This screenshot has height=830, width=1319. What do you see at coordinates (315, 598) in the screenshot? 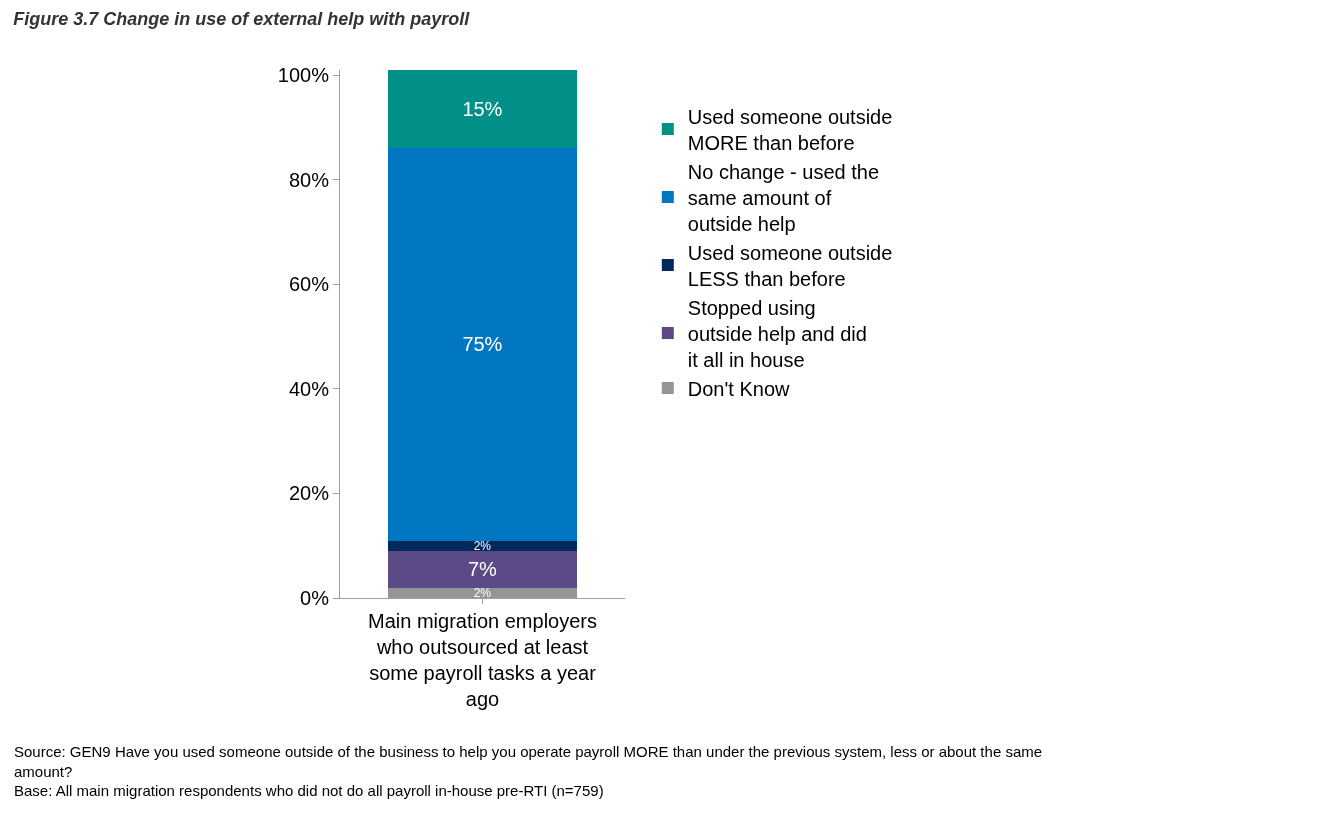
I see `y-tick-label: 0%` at bounding box center [315, 598].